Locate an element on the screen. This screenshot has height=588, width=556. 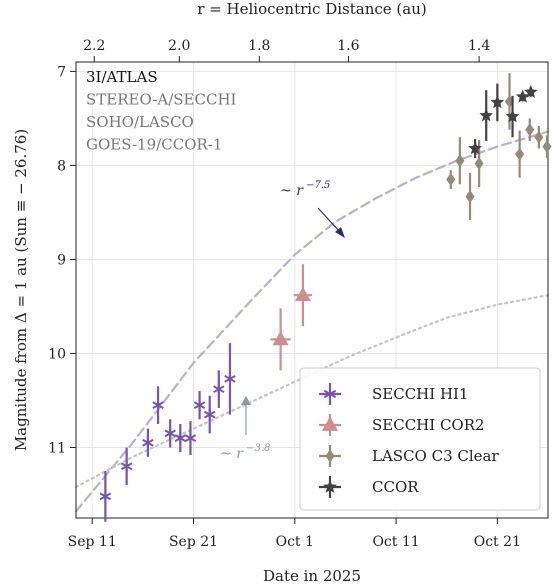
legend: SECCHI HI1 SECCHI COR2 LASCO C3 Clear CCOR is located at coordinates (420, 439).